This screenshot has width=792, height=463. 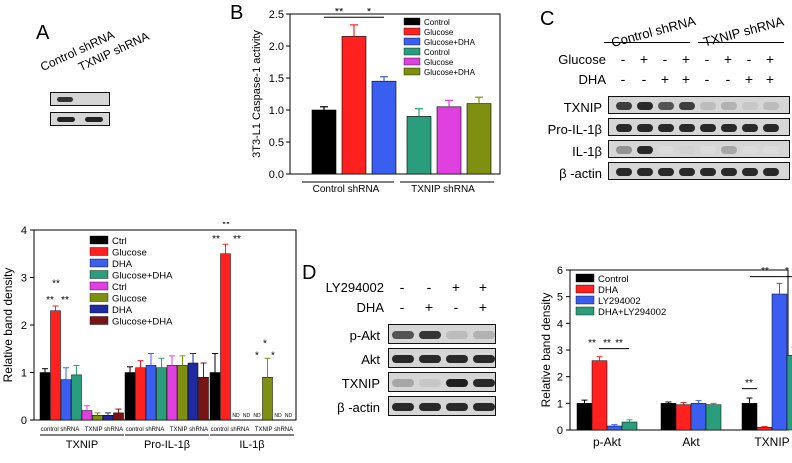 I want to click on y-tick-label: 6, so click(x=560, y=271).